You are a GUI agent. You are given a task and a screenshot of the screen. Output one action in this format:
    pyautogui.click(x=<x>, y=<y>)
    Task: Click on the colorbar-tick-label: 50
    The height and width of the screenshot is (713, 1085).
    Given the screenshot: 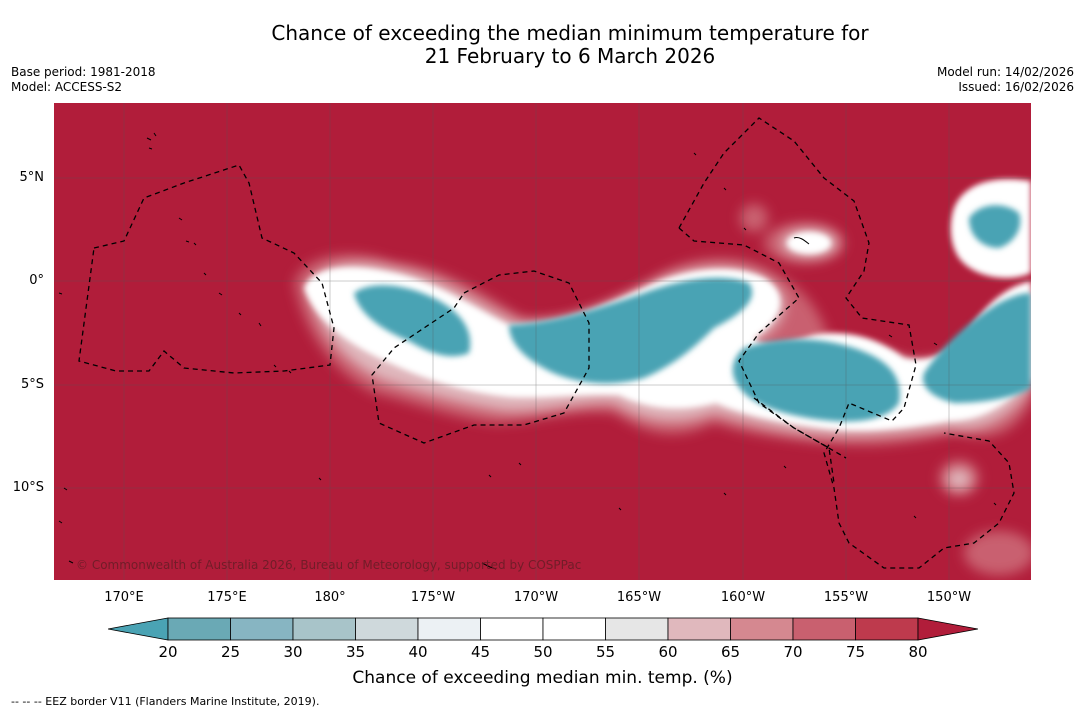 What is the action you would take?
    pyautogui.click(x=543, y=652)
    